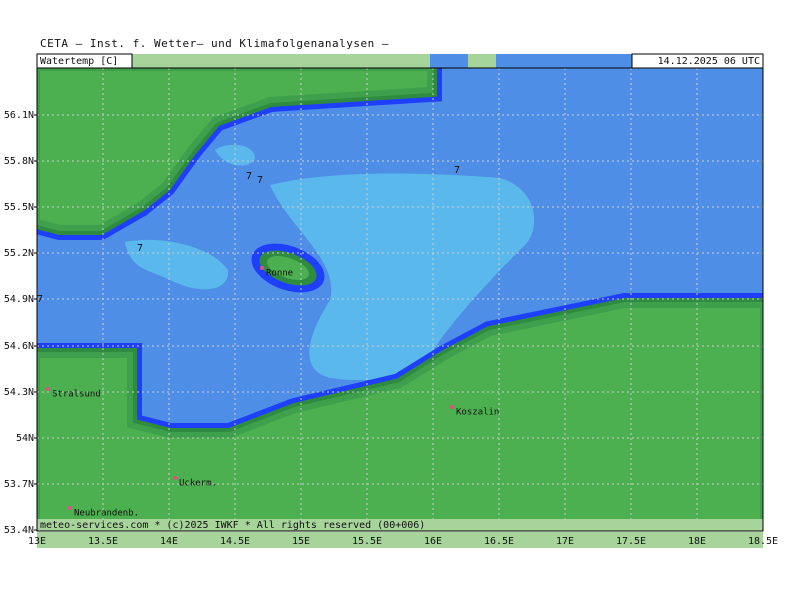  I want to click on x-tick-label: 18.5E, so click(763, 541).